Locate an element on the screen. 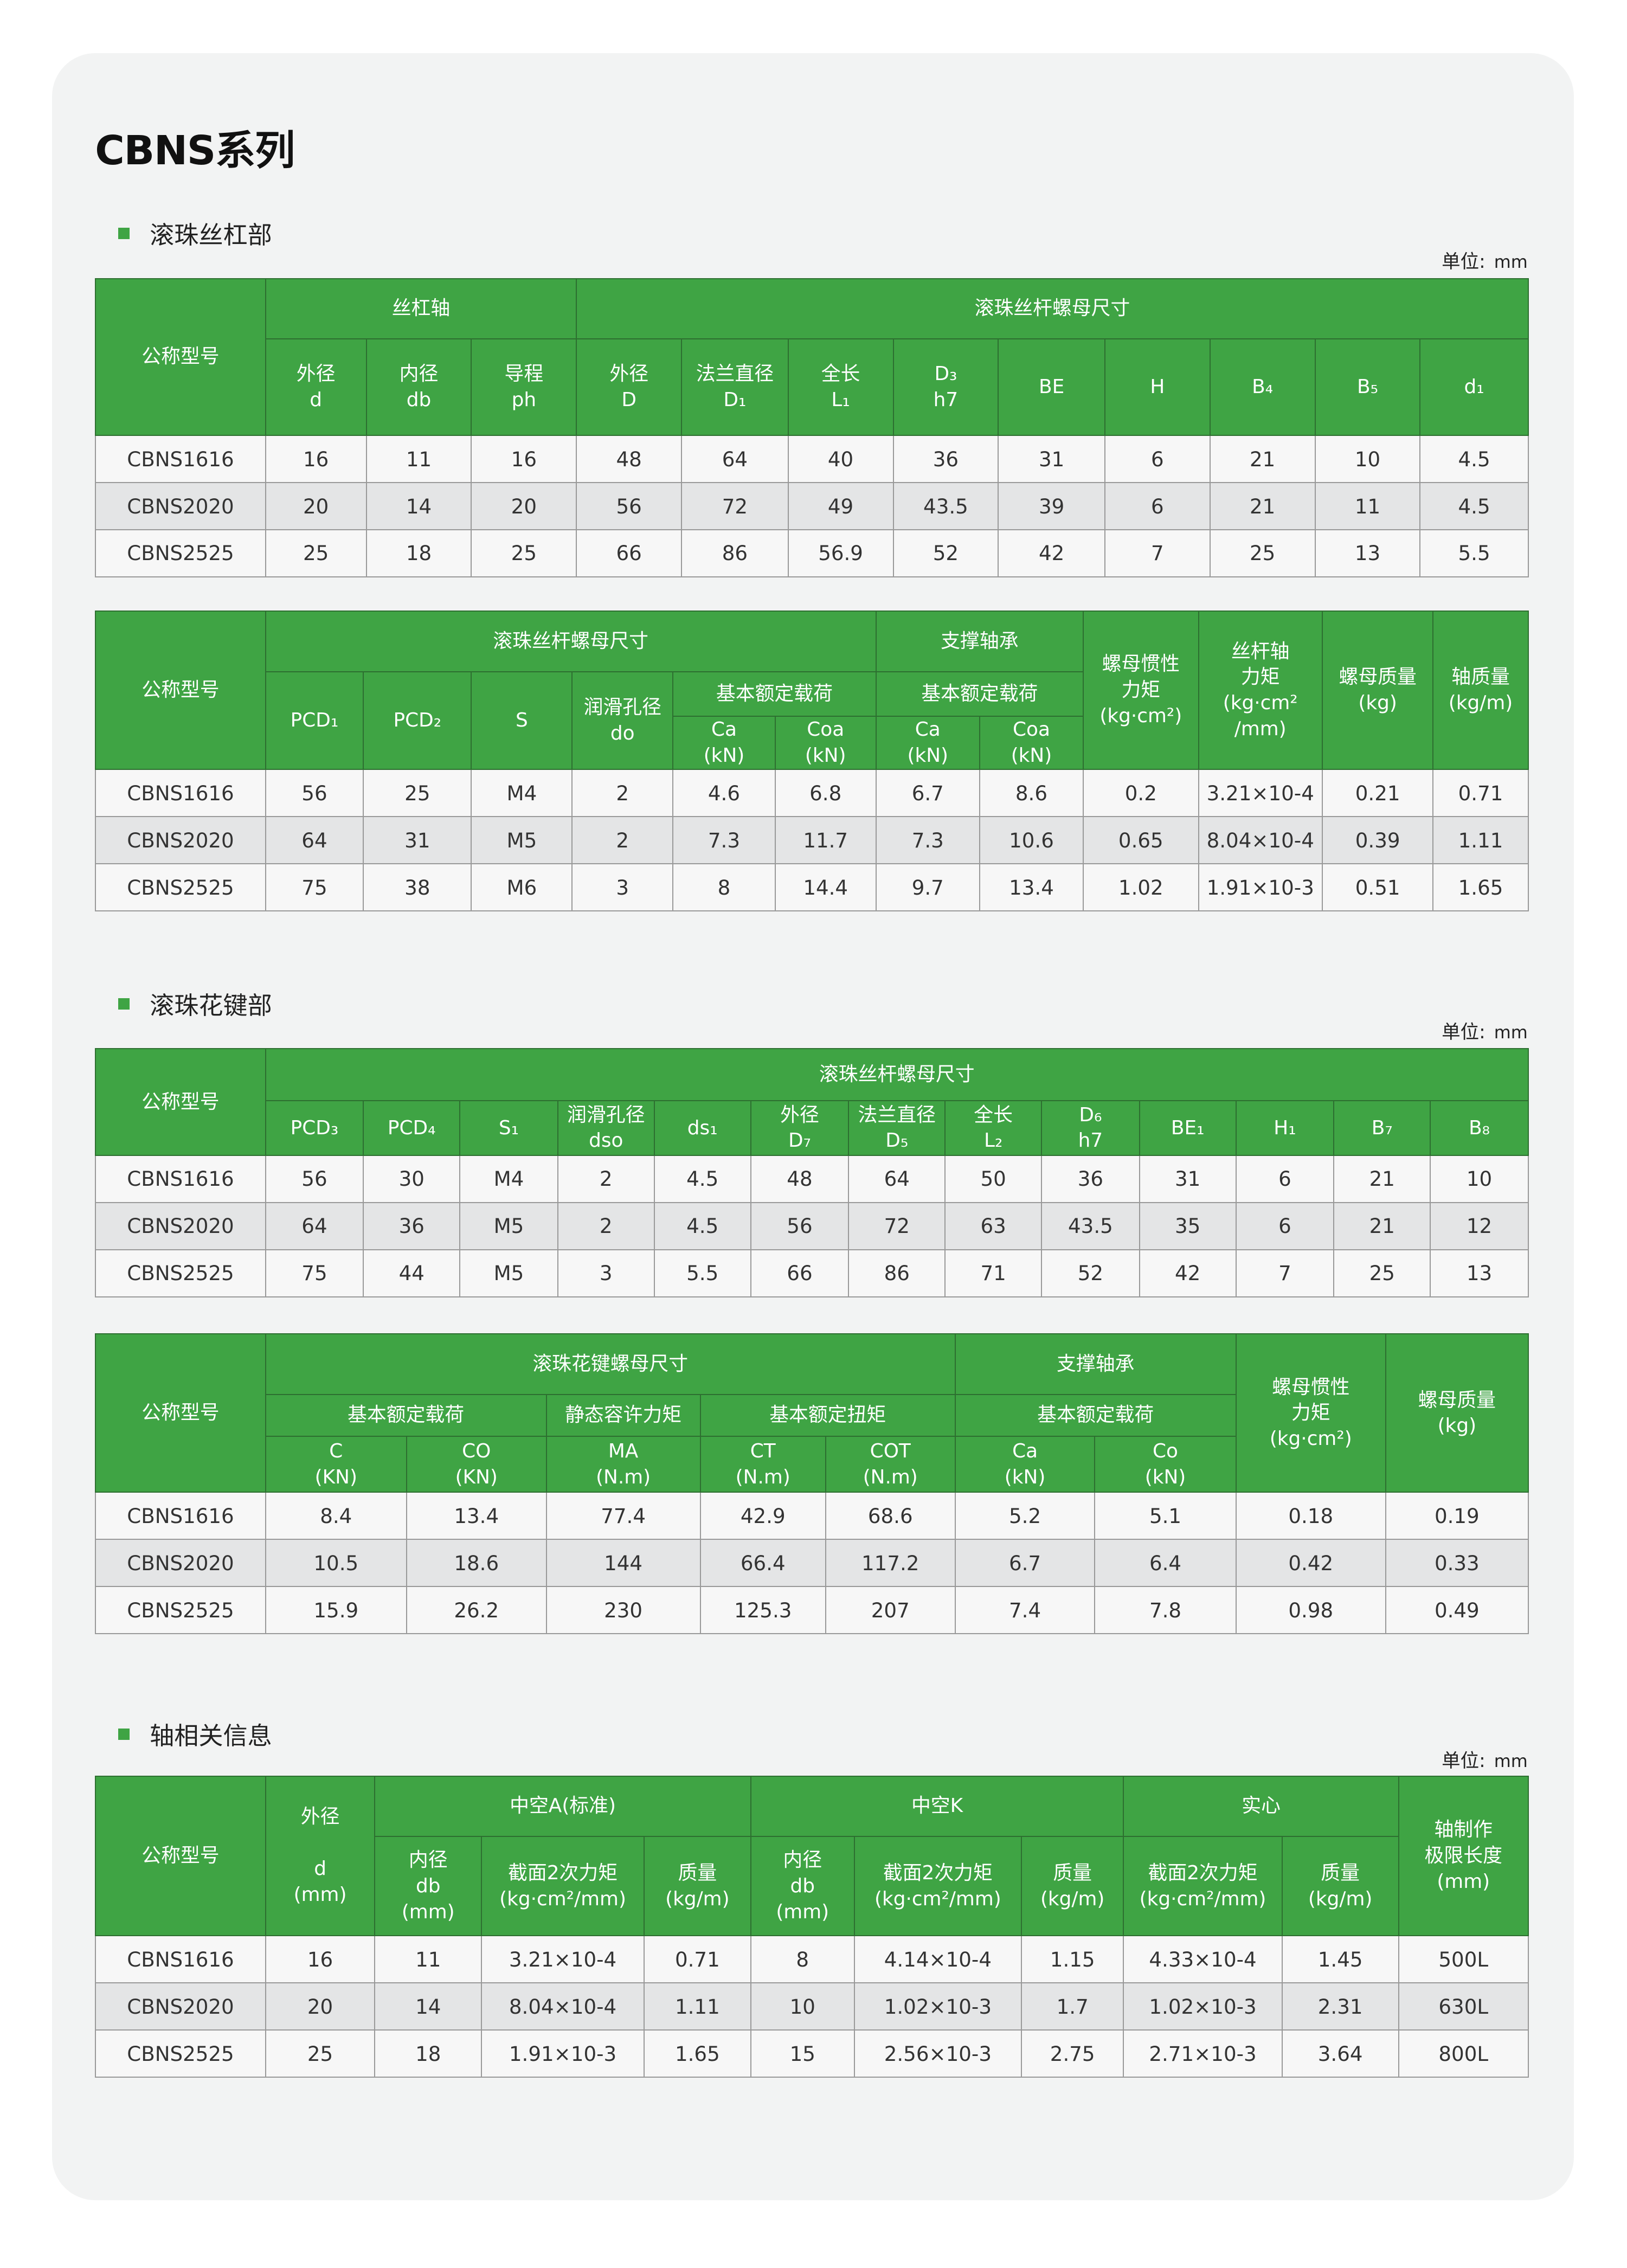 The image size is (1627, 2268). value-cell: 9.7 is located at coordinates (927, 887).